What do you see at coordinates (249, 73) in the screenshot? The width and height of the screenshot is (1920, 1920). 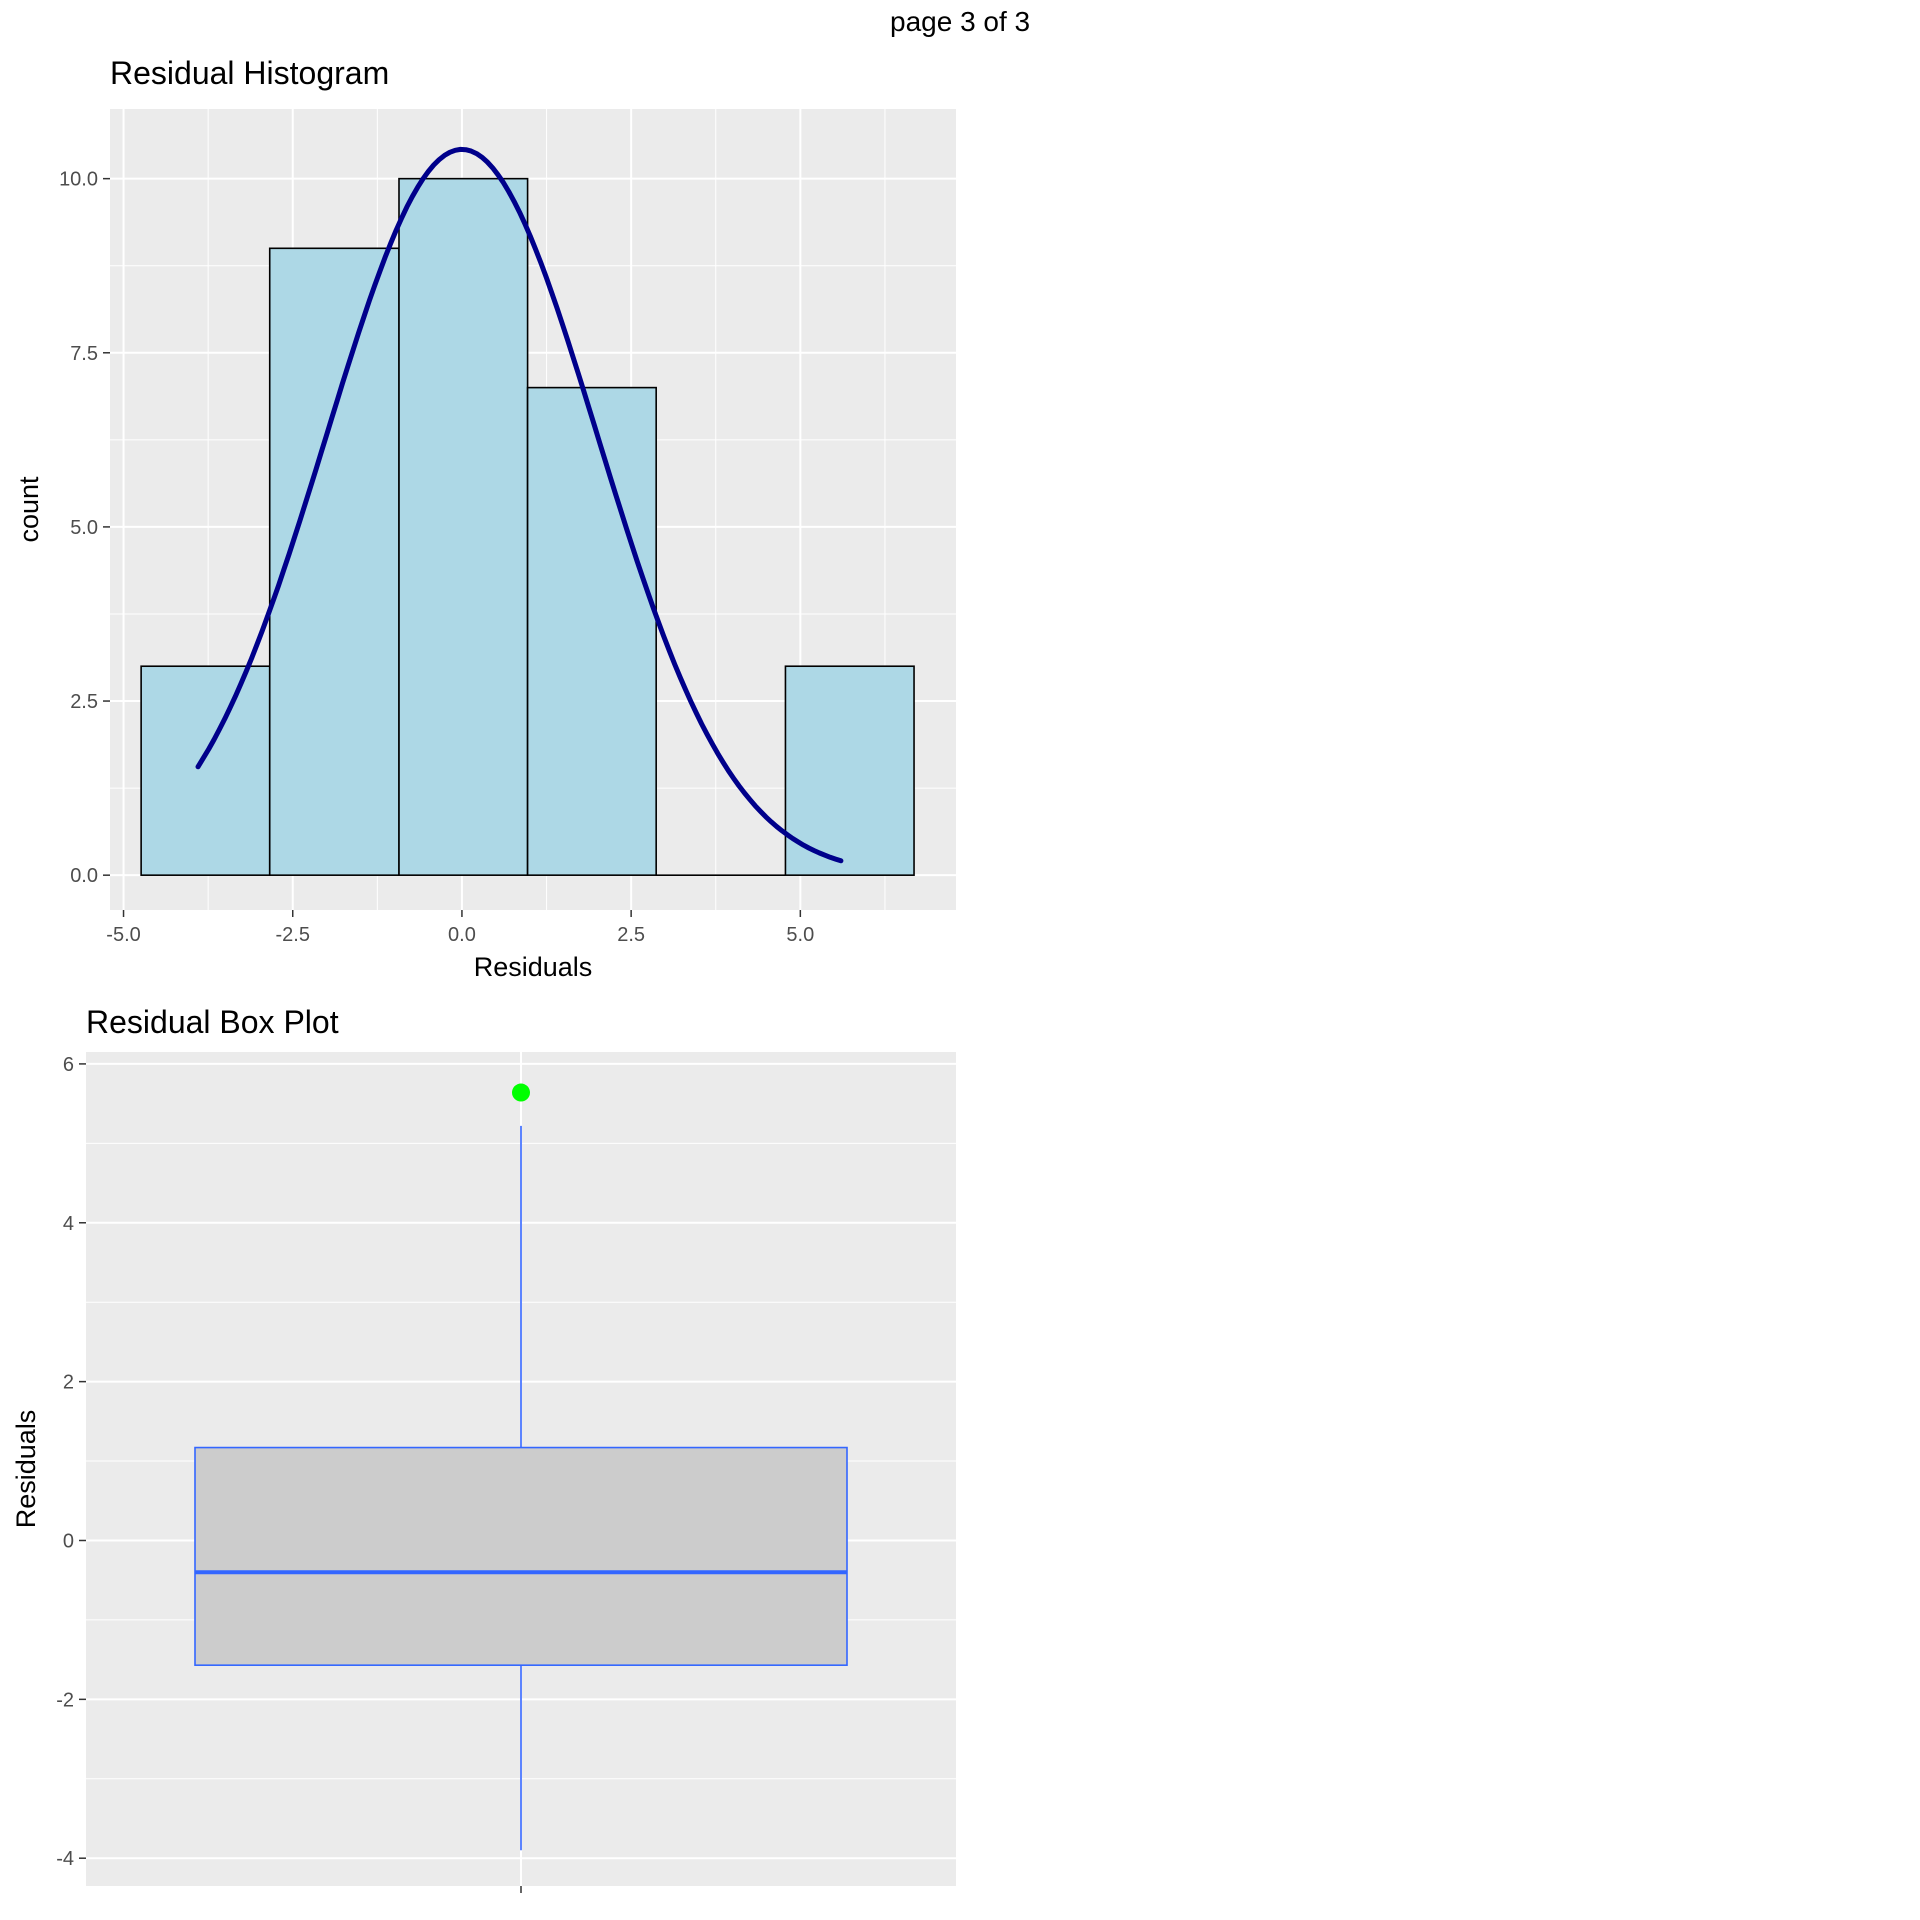 I see `histogram-title: Residual Histogram` at bounding box center [249, 73].